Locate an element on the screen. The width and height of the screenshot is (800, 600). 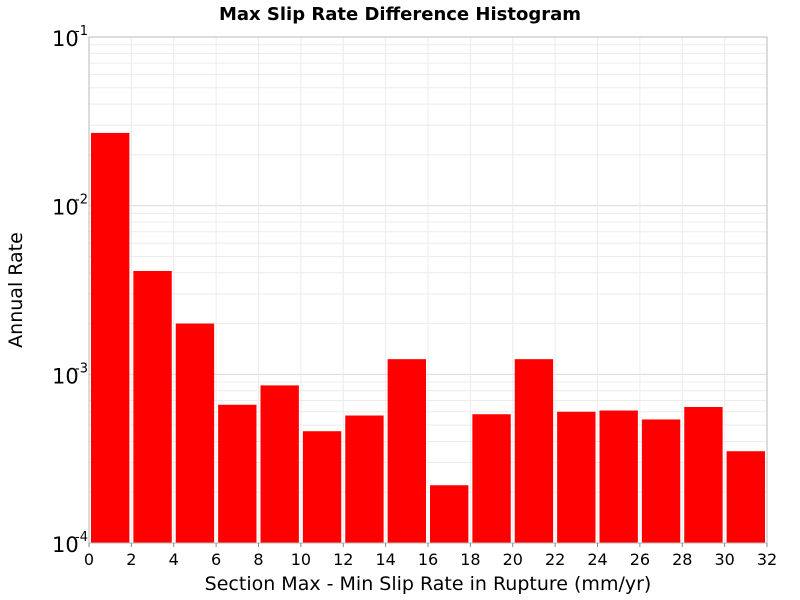
x-tick-label: 32 is located at coordinates (767, 559).